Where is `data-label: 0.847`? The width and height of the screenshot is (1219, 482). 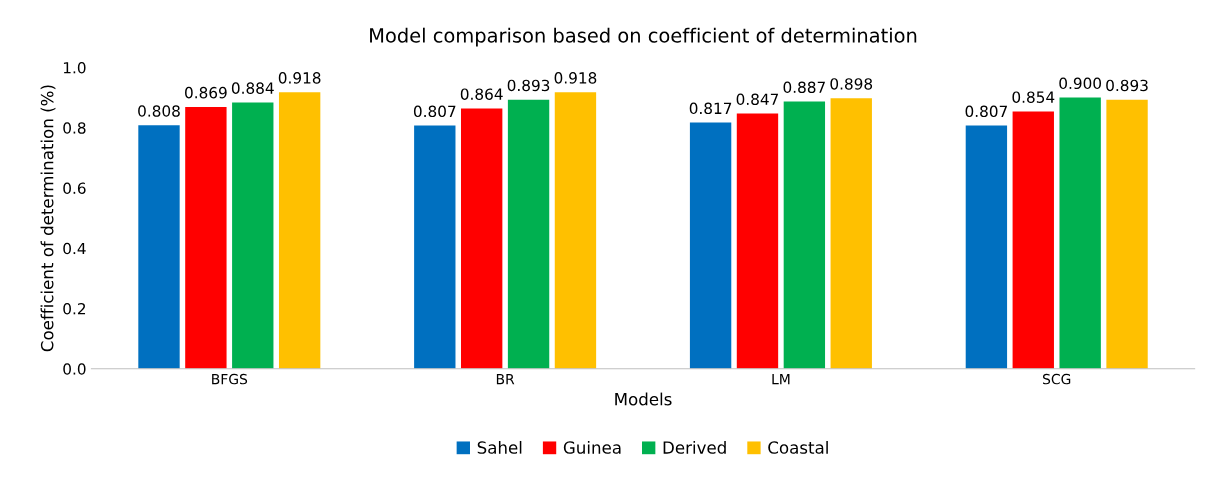 data-label: 0.847 is located at coordinates (757, 99).